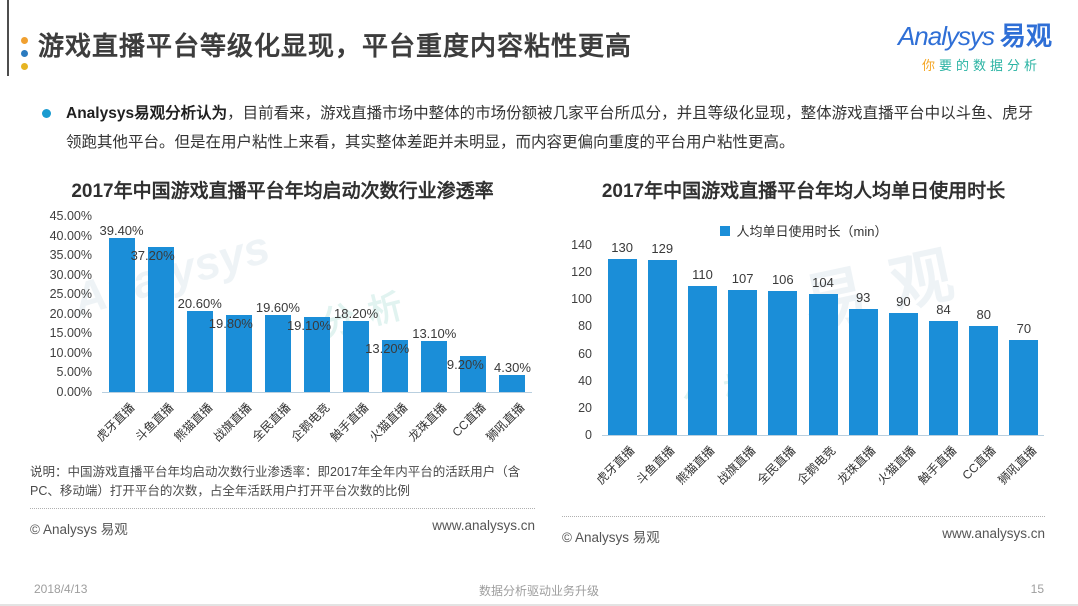  I want to click on slide-footer: 2018/4/13 数据分析驱动业务升级 15, so click(539, 589).